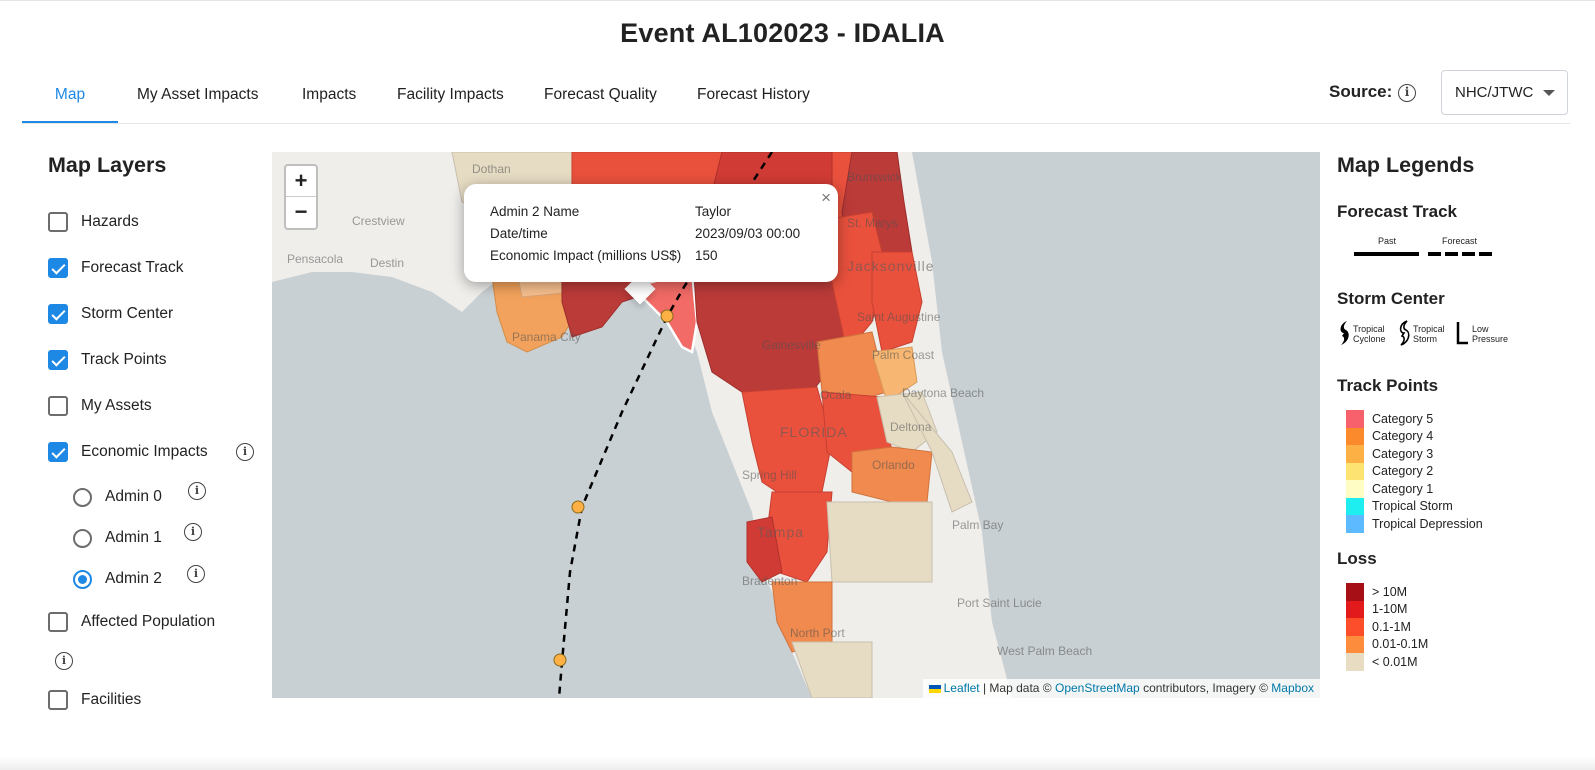 The height and width of the screenshot is (770, 1595). I want to click on checkbox-facilities, so click(58, 700).